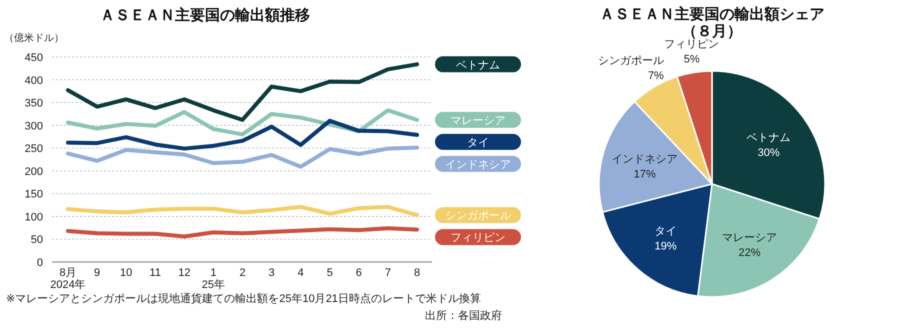 The height and width of the screenshot is (329, 900). What do you see at coordinates (155, 273) in the screenshot?
I see `x-tick-label: 11` at bounding box center [155, 273].